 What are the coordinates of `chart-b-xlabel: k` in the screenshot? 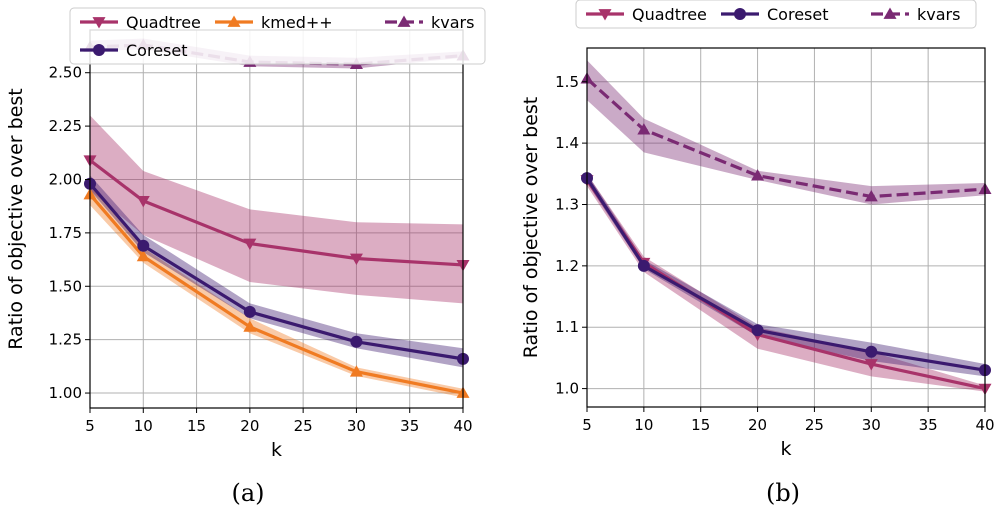 It's located at (785, 449).